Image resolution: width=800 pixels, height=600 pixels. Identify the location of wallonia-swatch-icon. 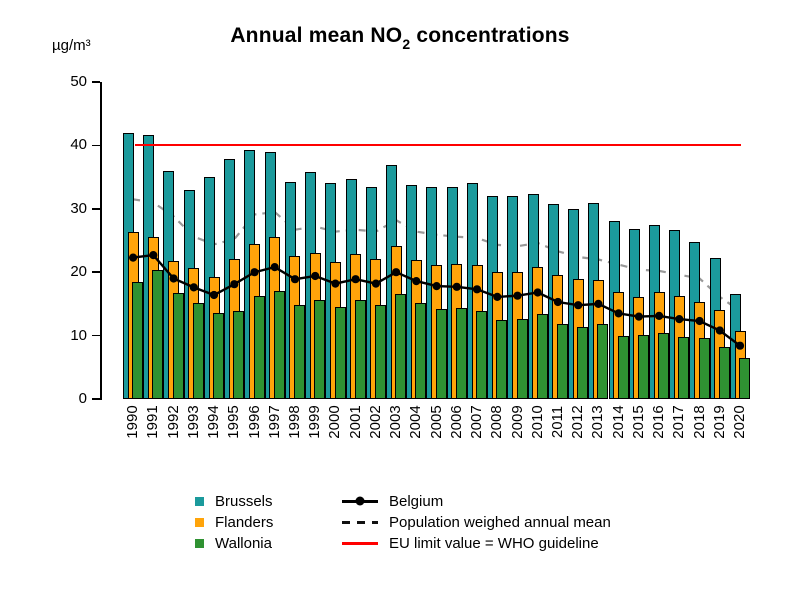
(199, 543).